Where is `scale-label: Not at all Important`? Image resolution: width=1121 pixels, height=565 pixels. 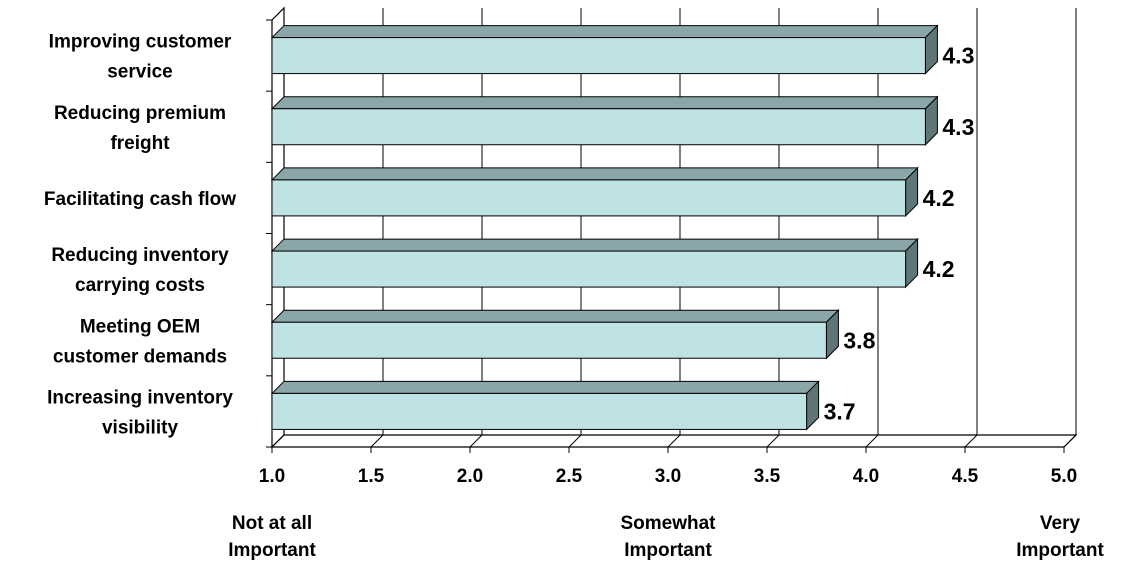 scale-label: Not at all Important is located at coordinates (272, 537).